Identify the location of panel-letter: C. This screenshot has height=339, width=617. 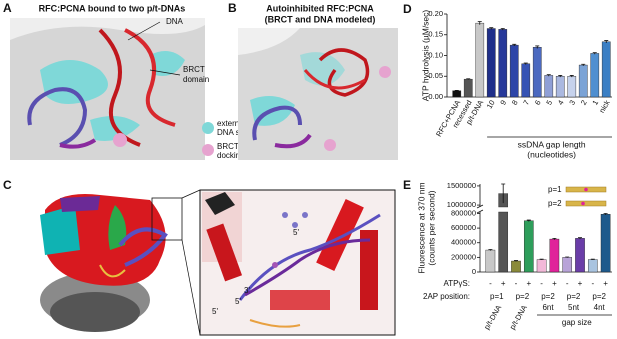
(7, 185).